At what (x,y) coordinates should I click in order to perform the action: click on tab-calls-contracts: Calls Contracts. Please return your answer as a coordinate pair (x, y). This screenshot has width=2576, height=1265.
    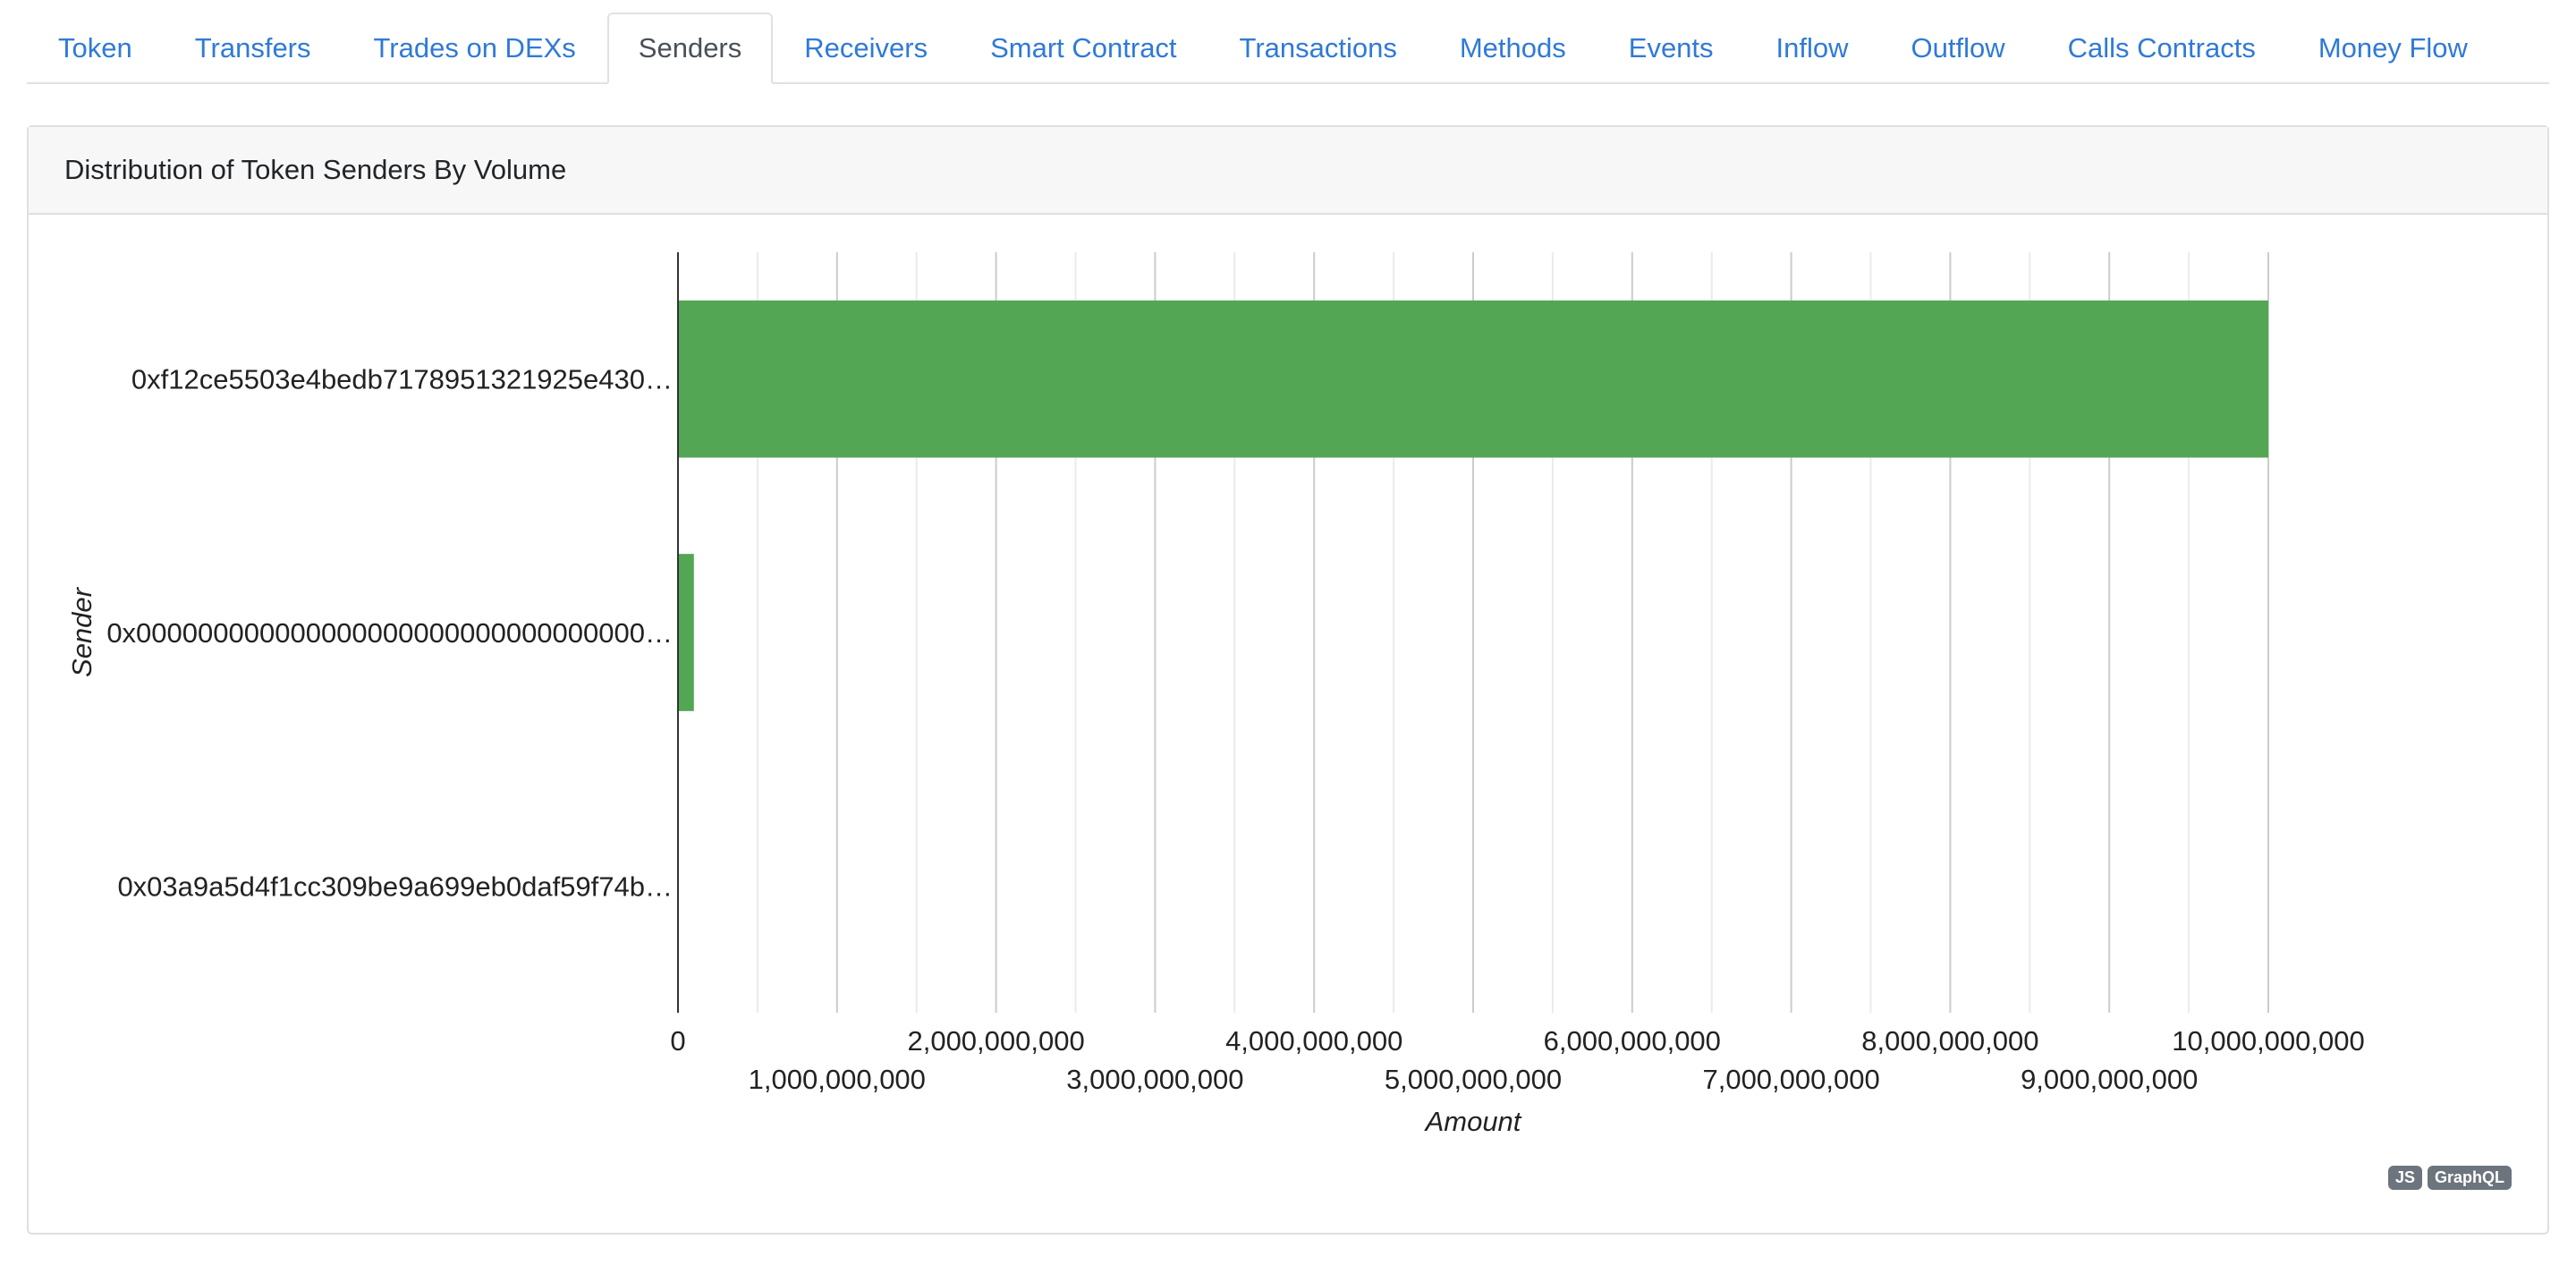
    Looking at the image, I should click on (2161, 48).